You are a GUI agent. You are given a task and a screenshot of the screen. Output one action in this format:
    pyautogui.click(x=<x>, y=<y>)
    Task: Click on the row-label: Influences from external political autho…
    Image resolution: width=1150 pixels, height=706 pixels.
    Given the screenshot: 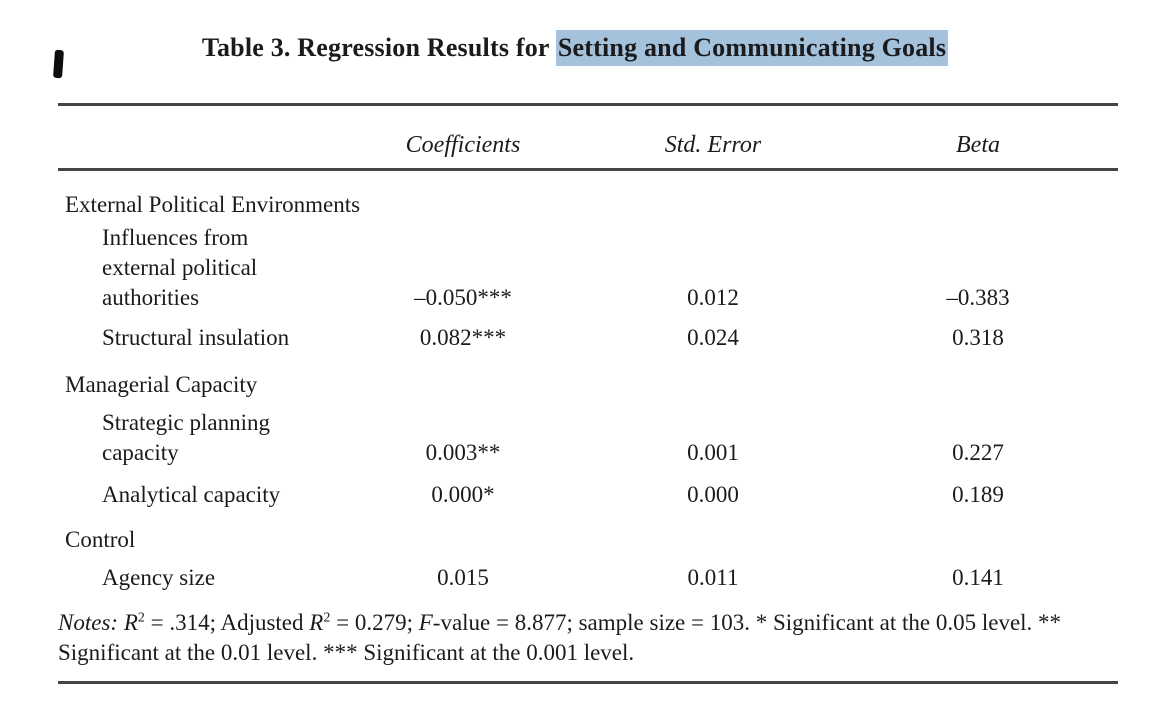 What is the action you would take?
    pyautogui.click(x=180, y=267)
    